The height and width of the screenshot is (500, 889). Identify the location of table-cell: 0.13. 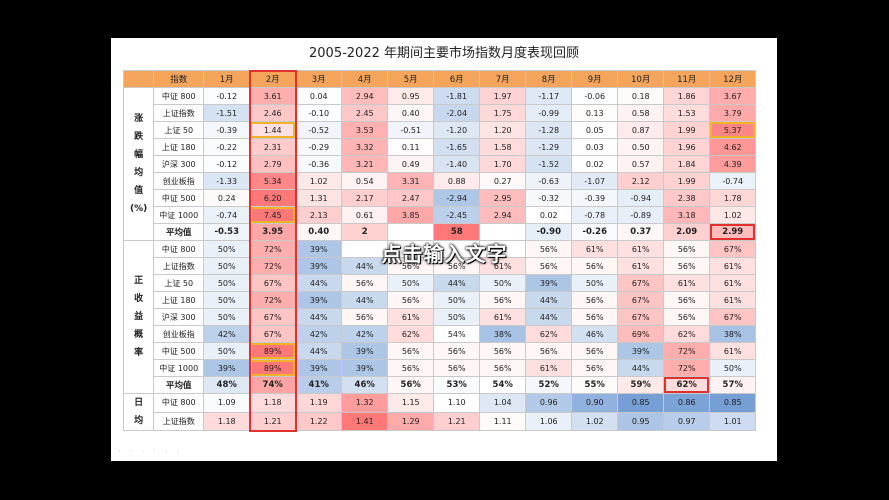
(595, 113).